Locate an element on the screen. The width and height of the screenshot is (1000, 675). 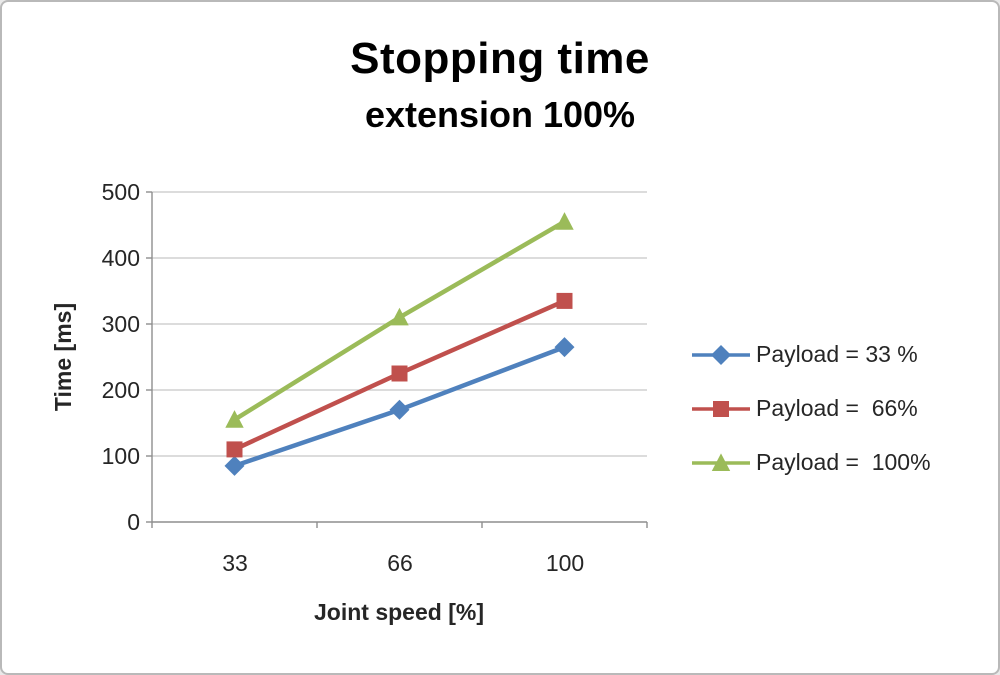
legend-item-payload-100: Payload = 100% is located at coordinates (810, 462).